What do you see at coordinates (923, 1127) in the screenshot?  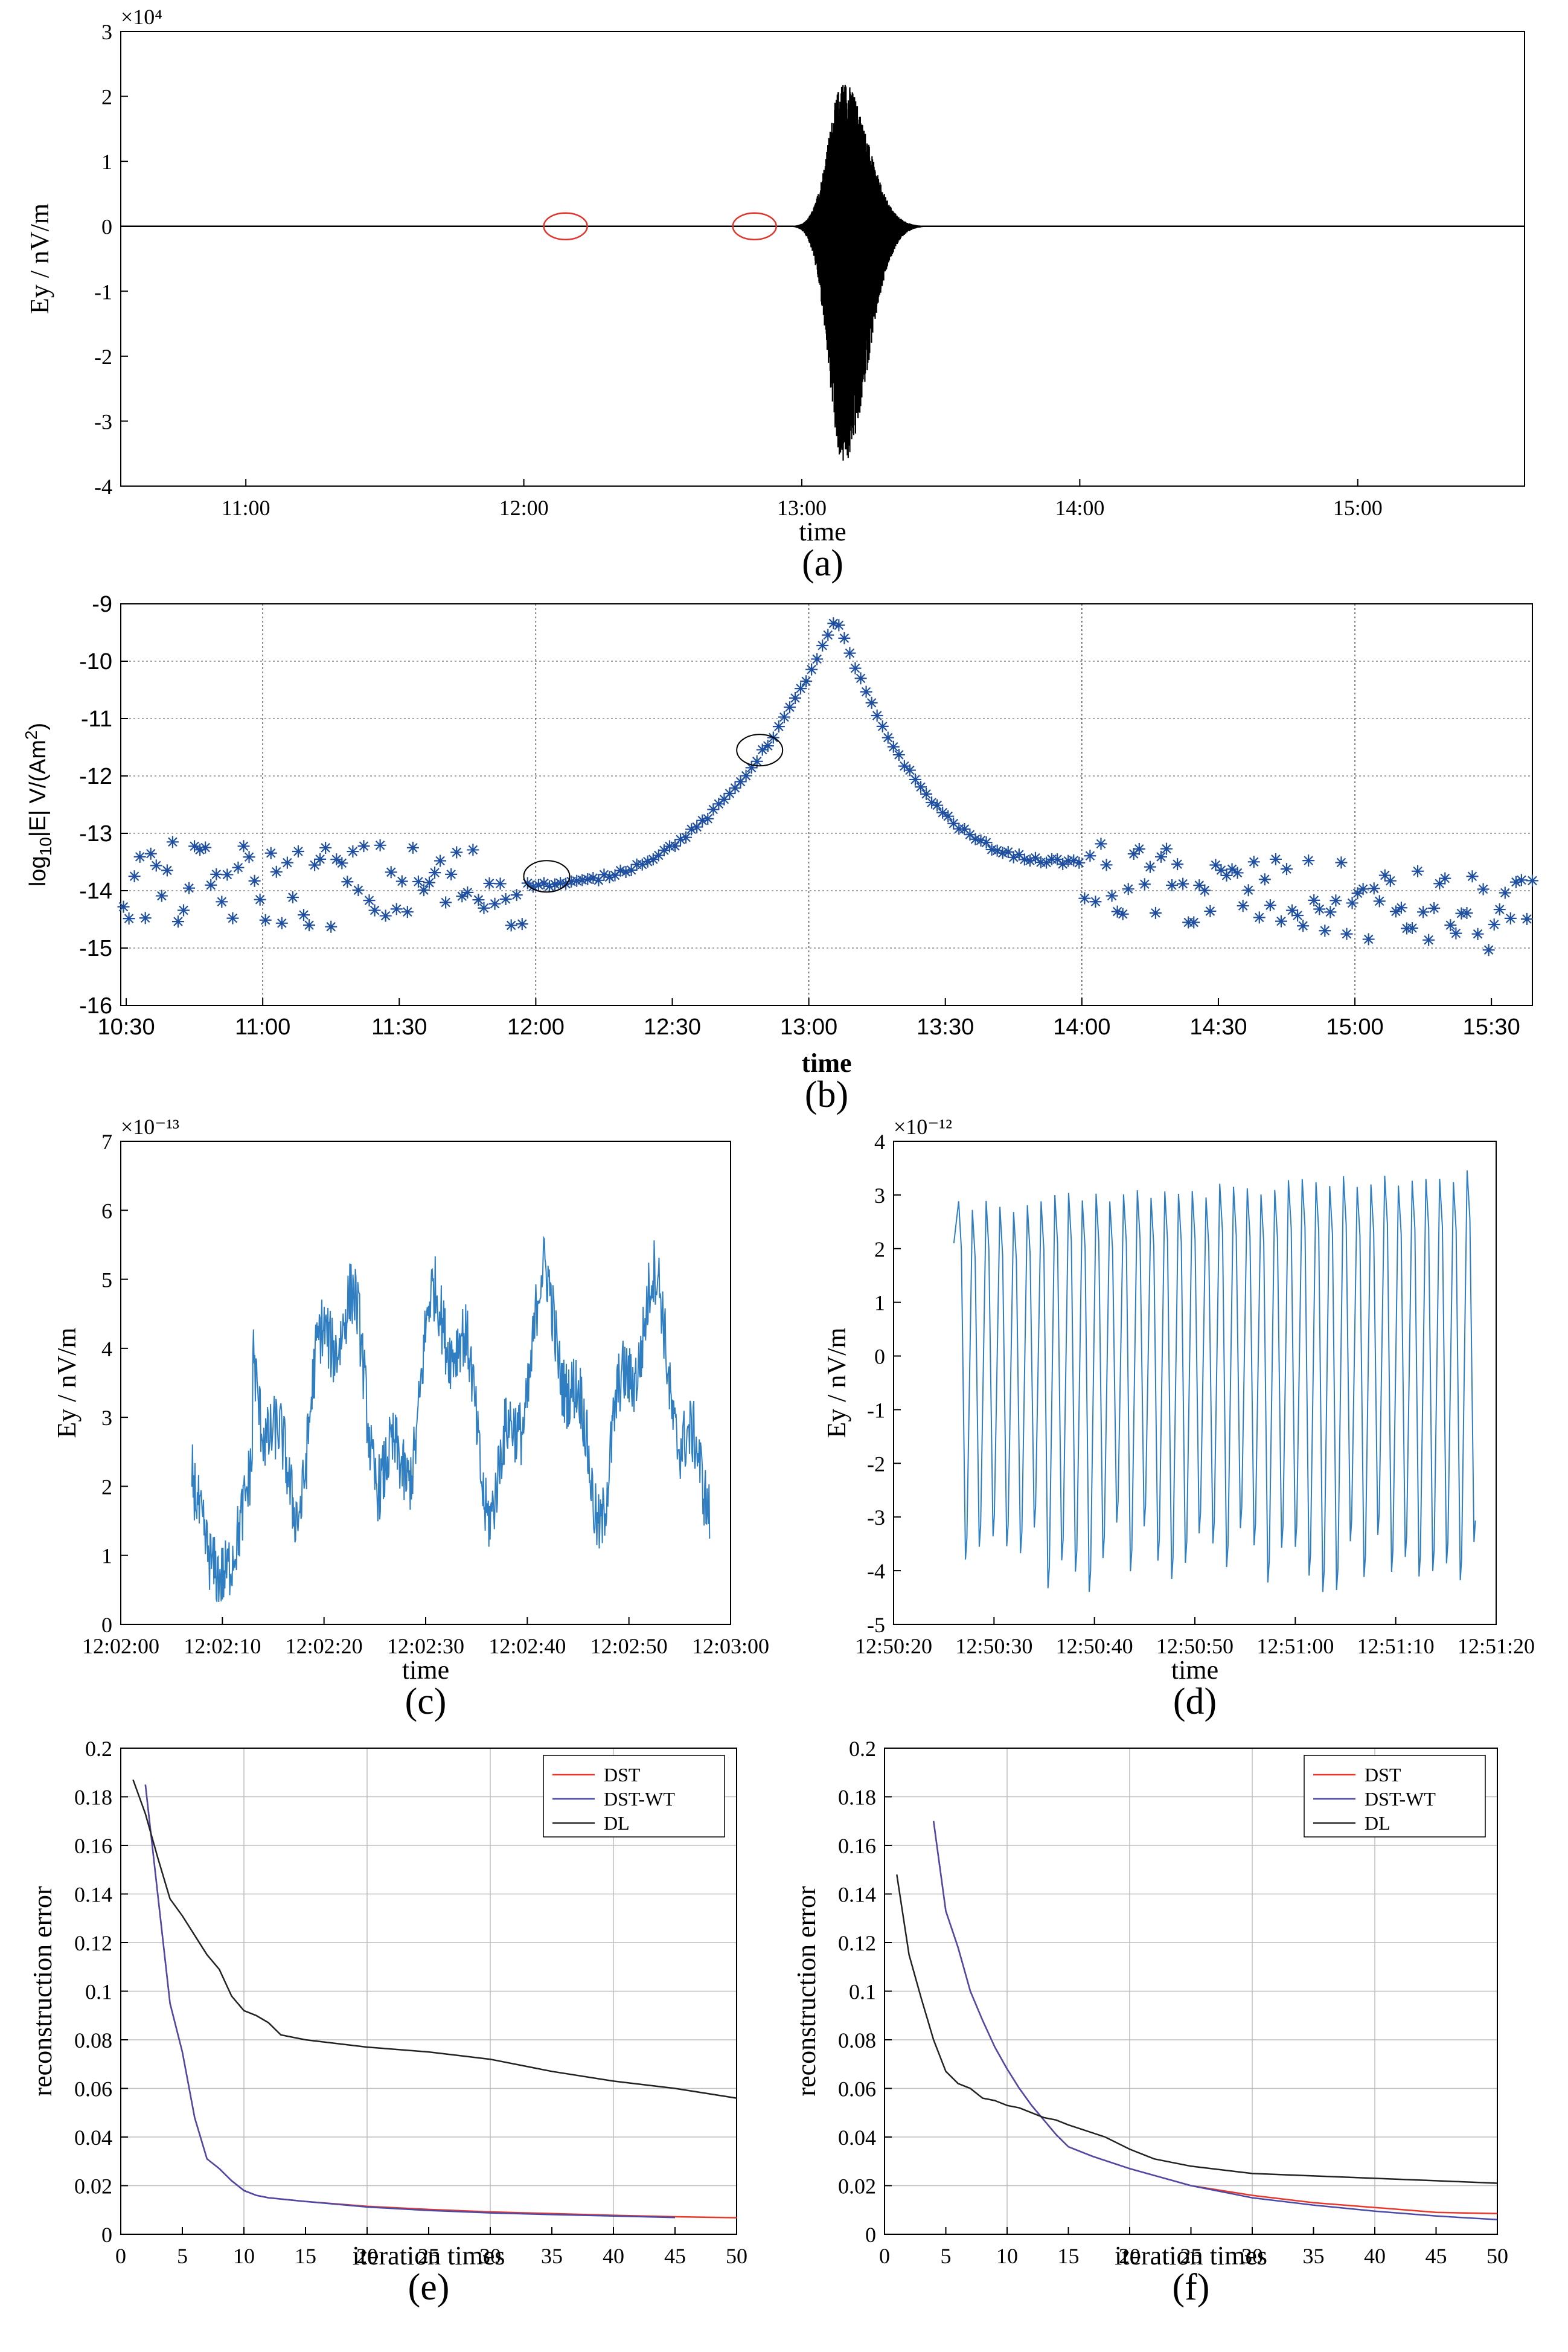 I see `d-y-exponent: ×10⁻¹²` at bounding box center [923, 1127].